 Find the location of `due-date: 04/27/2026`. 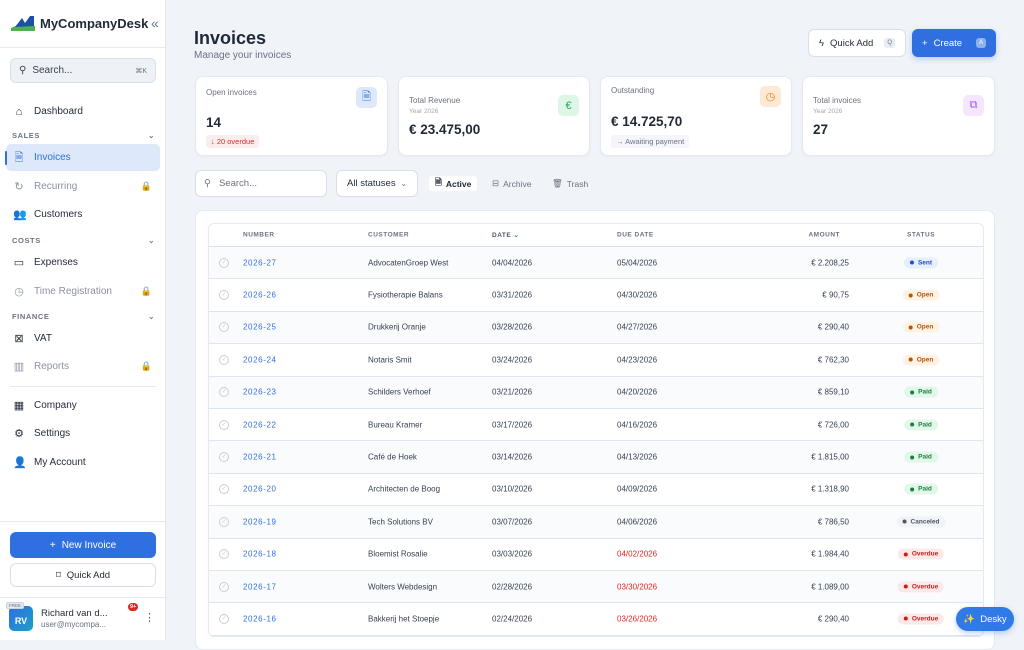

due-date: 04/27/2026 is located at coordinates (637, 327).